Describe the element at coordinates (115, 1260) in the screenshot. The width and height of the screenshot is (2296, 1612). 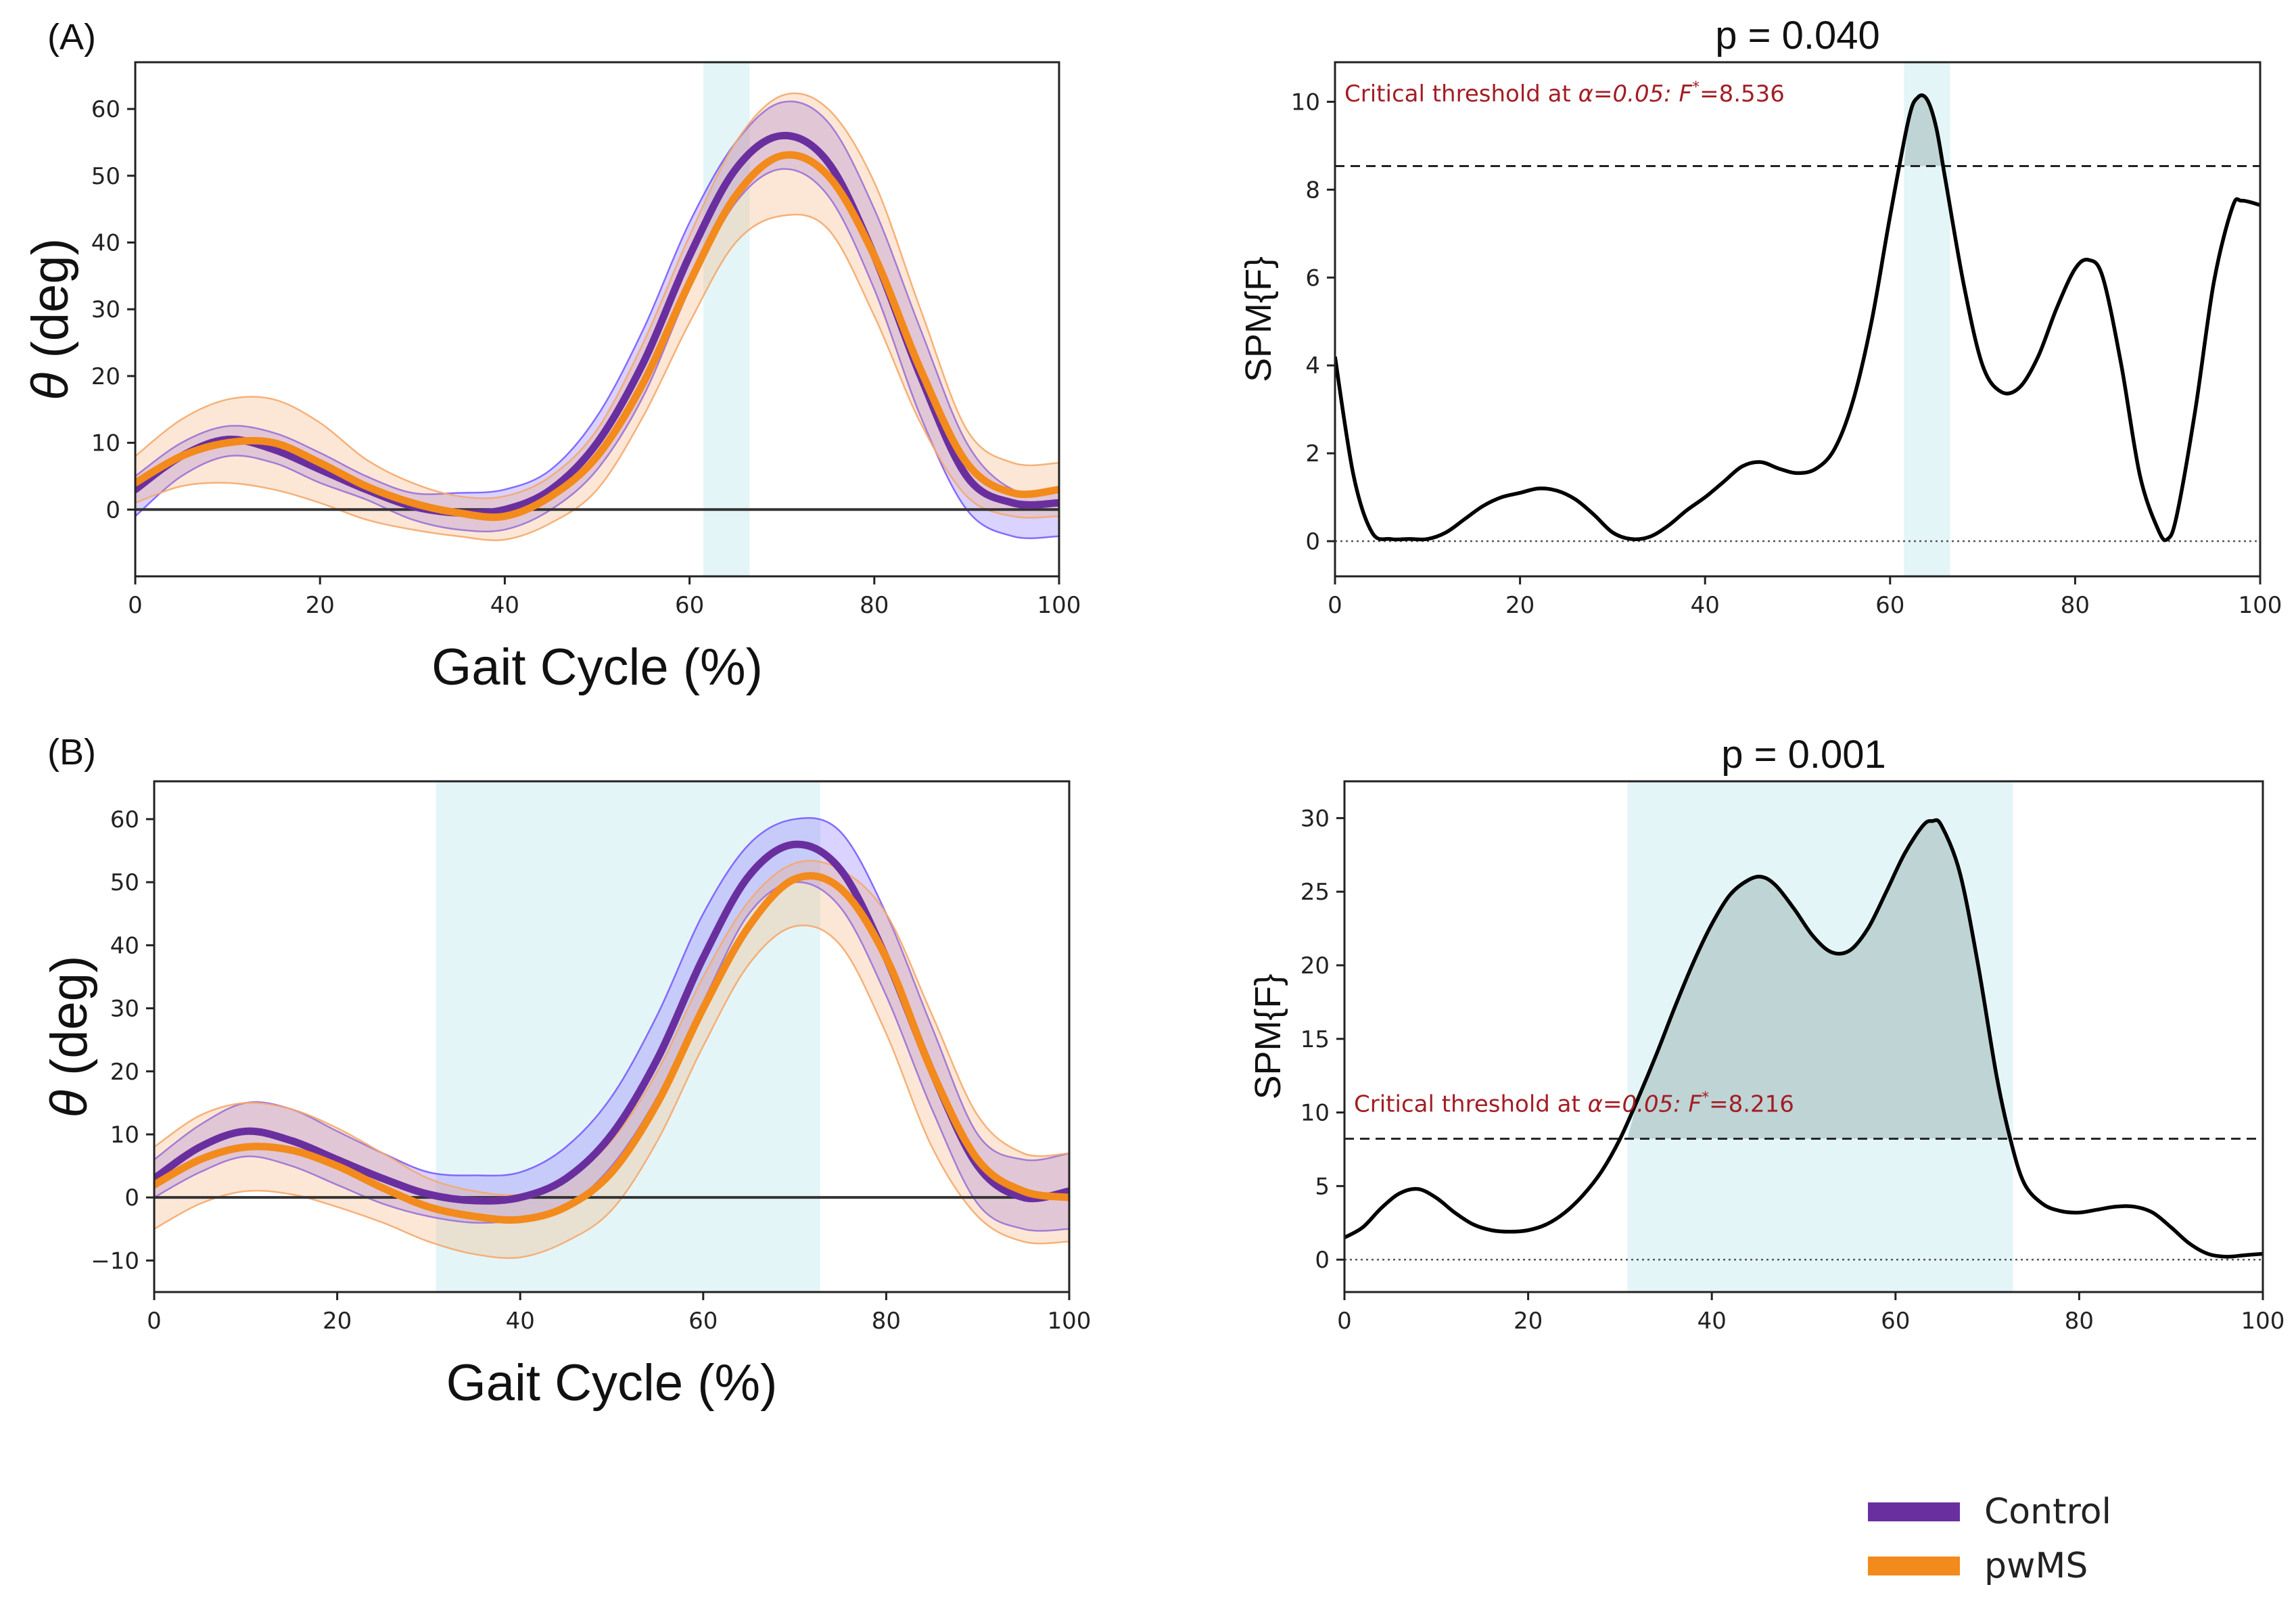
I see `y-tick-label: −10` at that location.